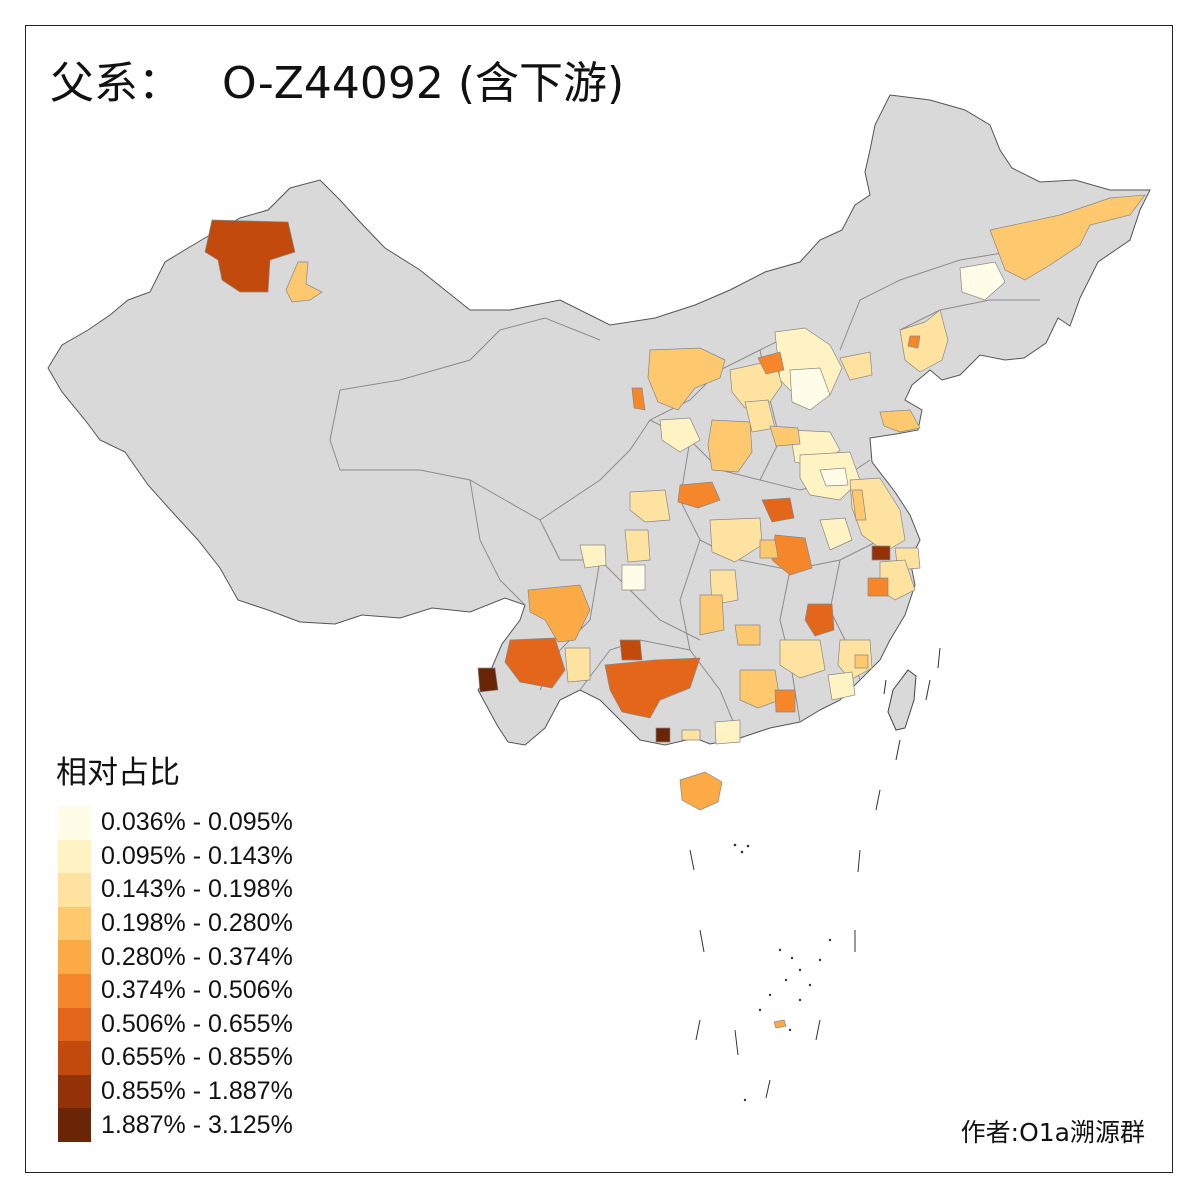  Describe the element at coordinates (902, 700) in the screenshot. I see `taiwan-island` at that location.